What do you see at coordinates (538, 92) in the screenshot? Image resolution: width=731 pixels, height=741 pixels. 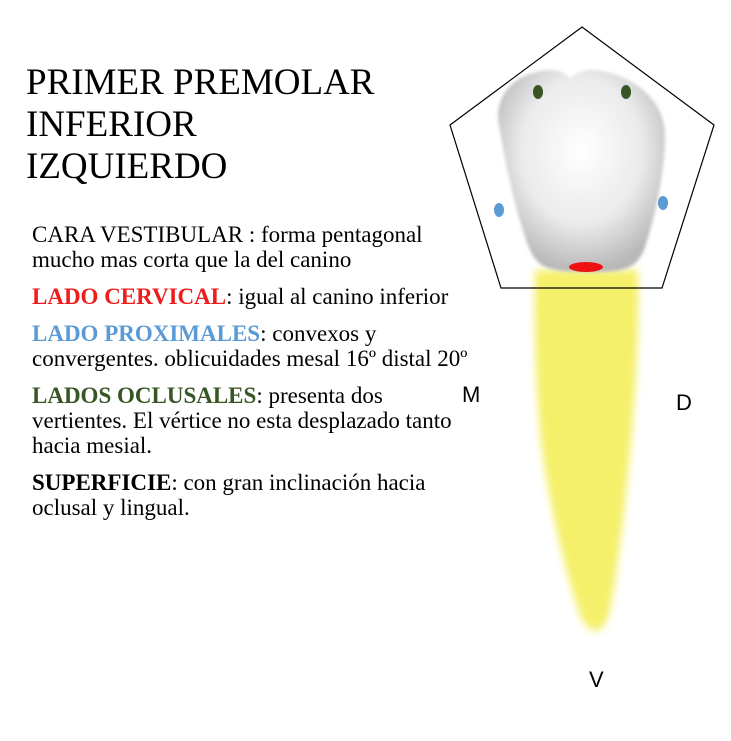 I see `occlusal-dot-mesial` at bounding box center [538, 92].